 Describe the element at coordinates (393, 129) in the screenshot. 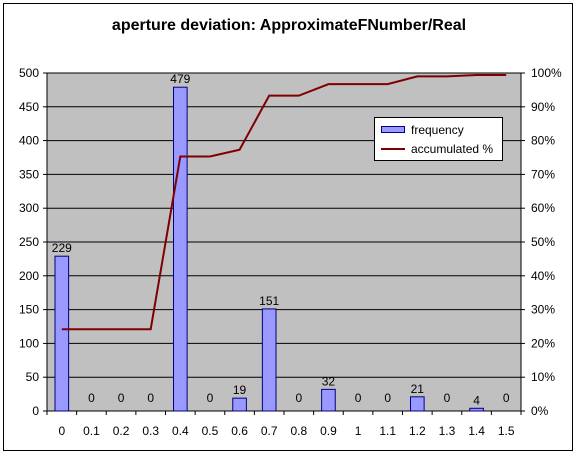

I see `legend-swatch-frequency` at that location.